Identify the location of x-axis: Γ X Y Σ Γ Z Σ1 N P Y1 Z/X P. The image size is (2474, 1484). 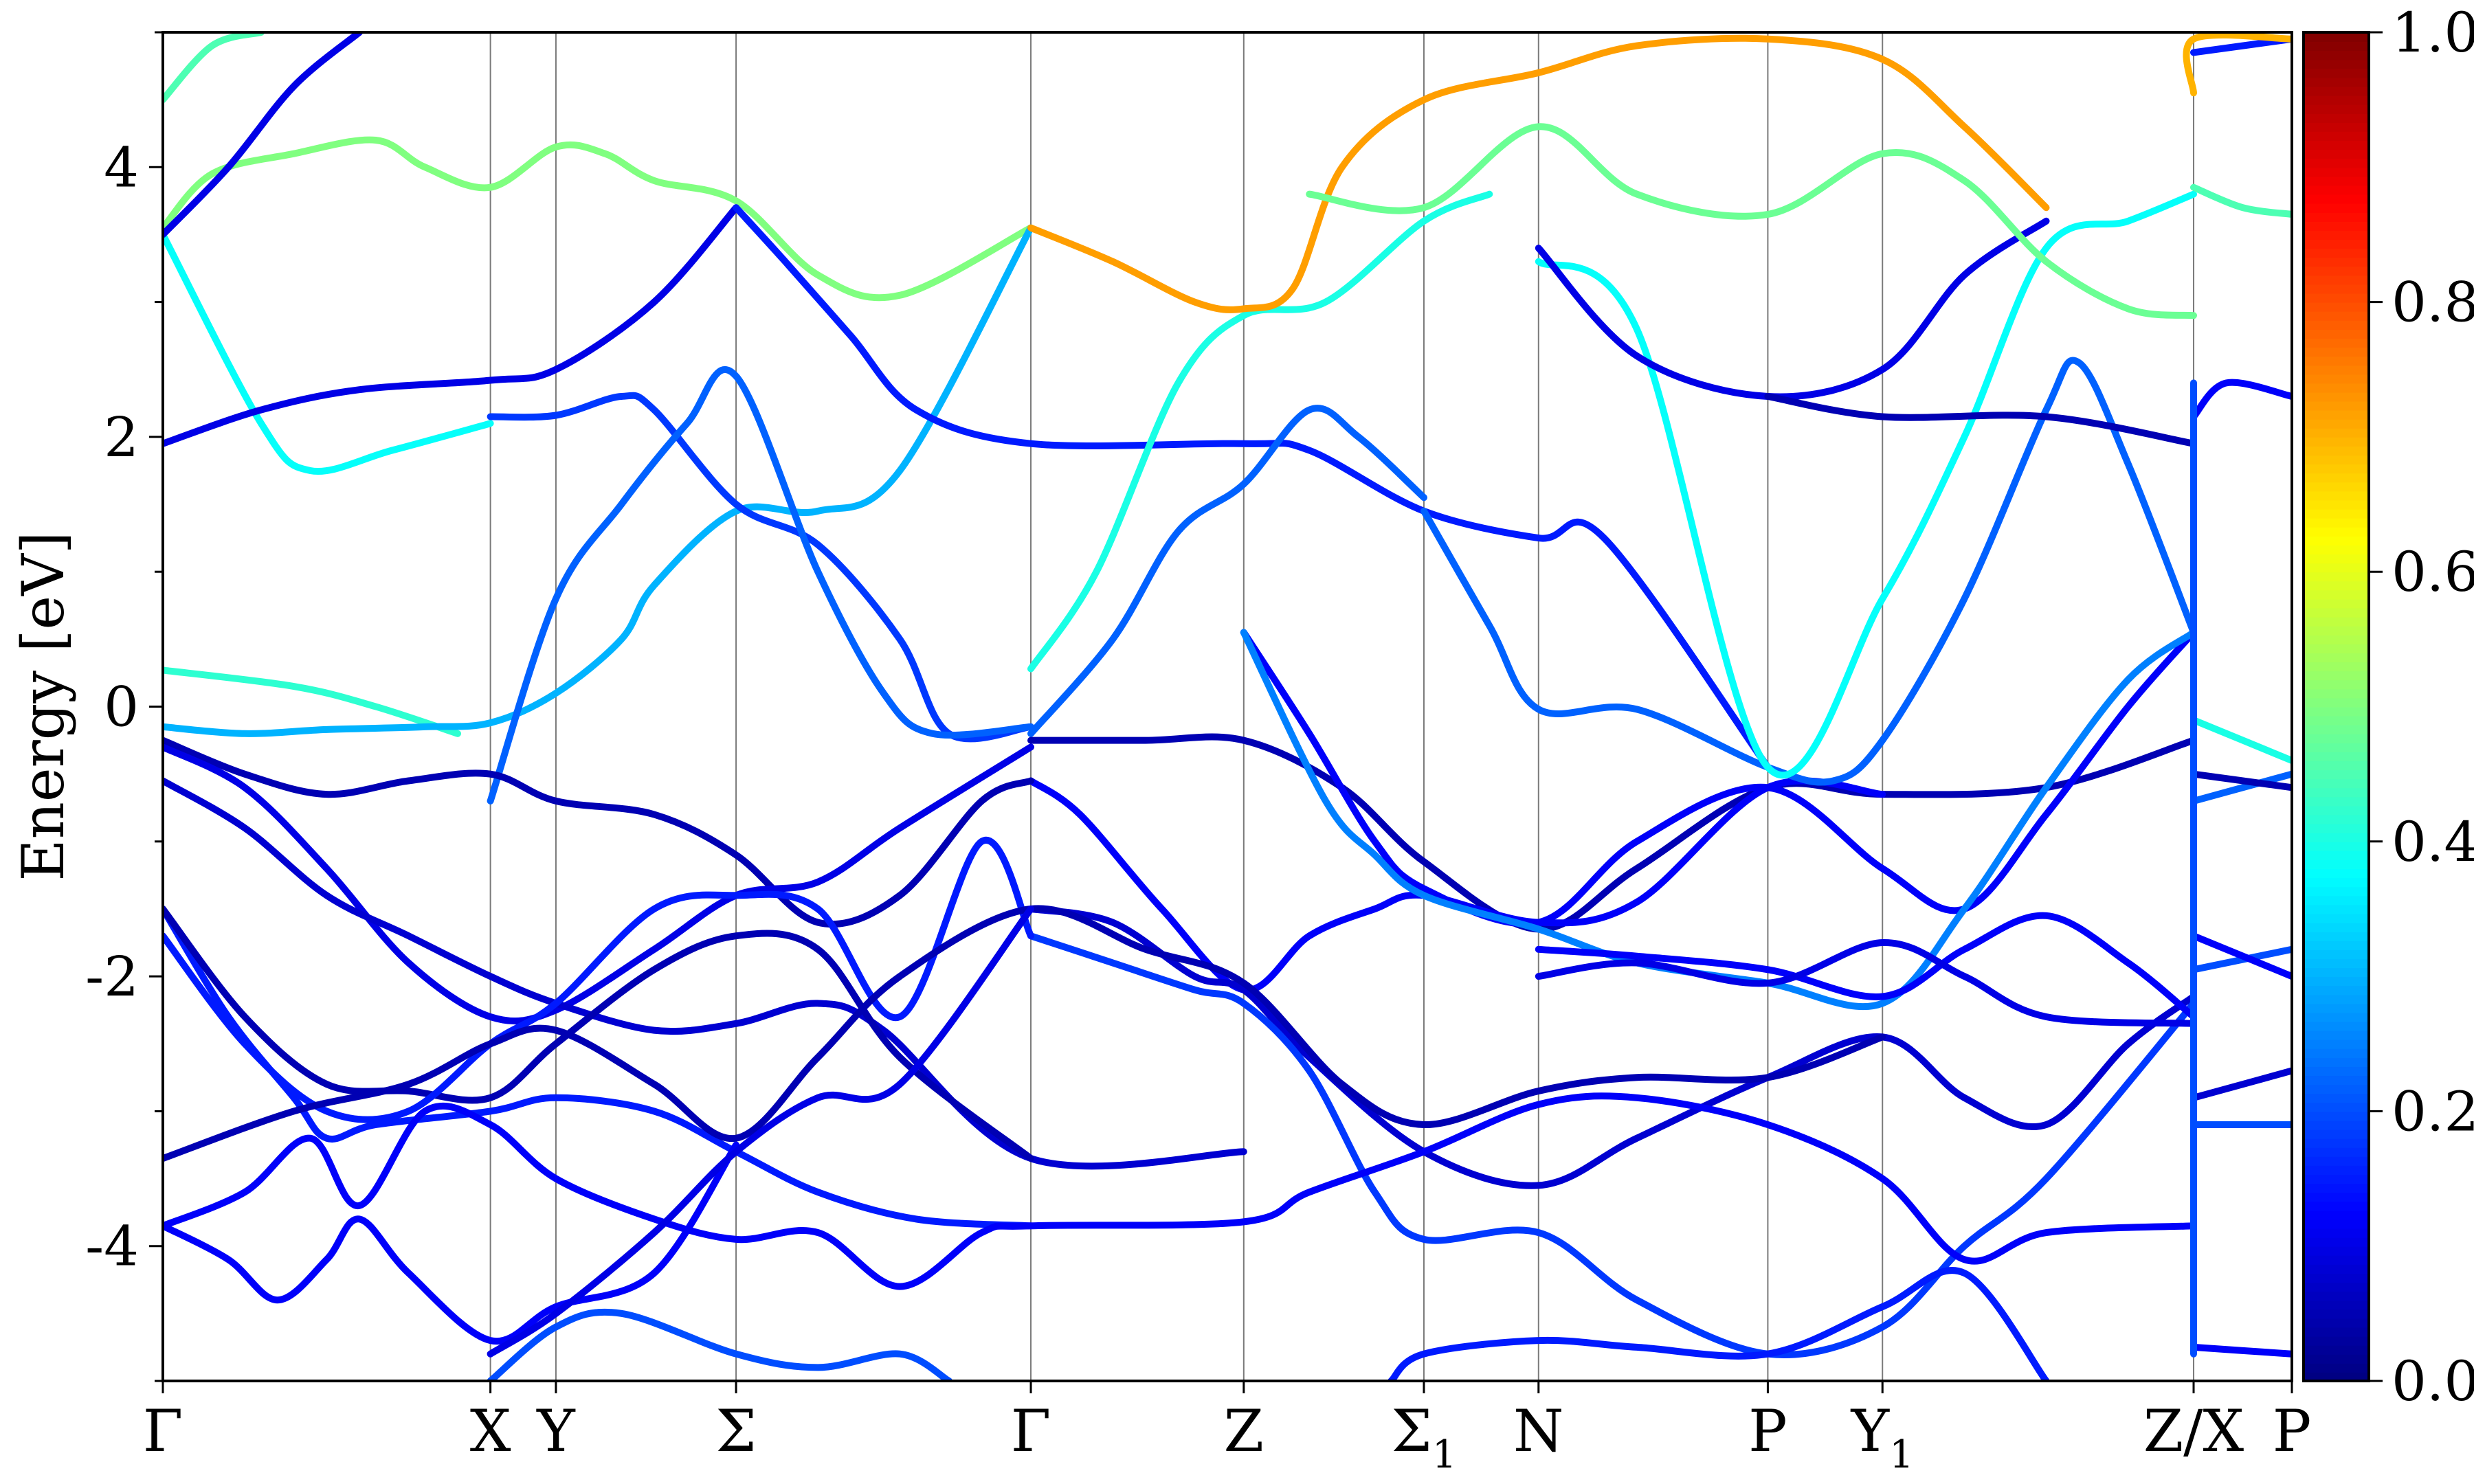
(1227, 1429).